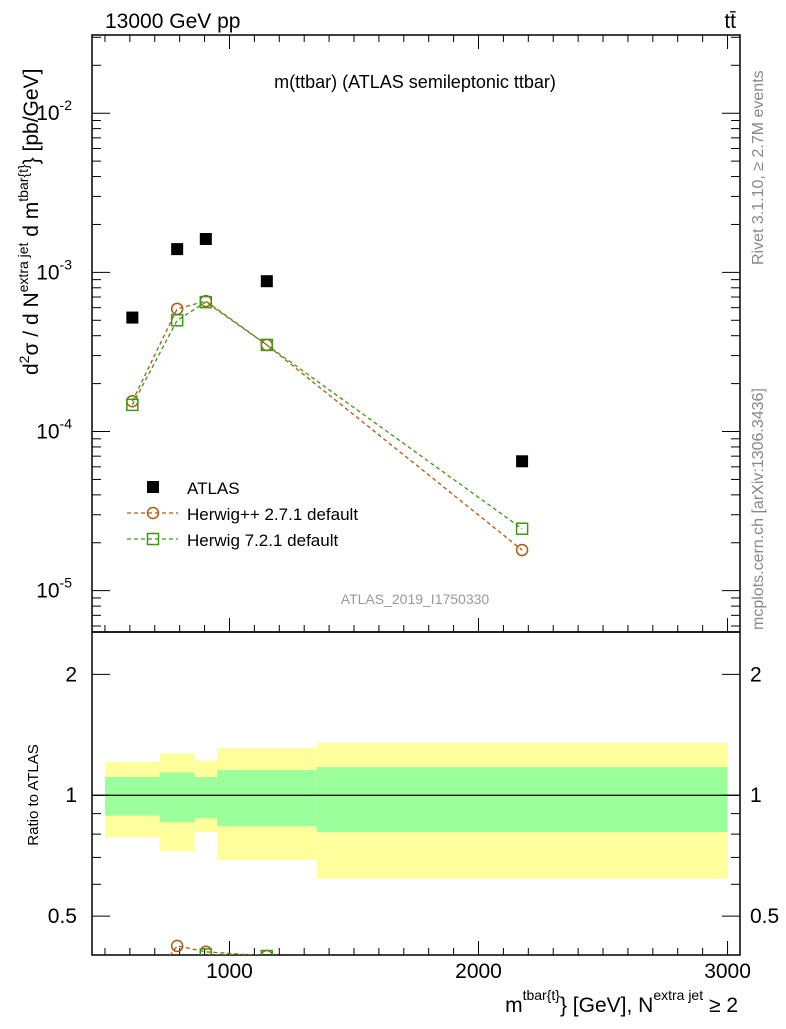 Image resolution: width=786 pixels, height=1029 pixels. I want to click on y-tick-label: 10⁻⁵, so click(54, 589).